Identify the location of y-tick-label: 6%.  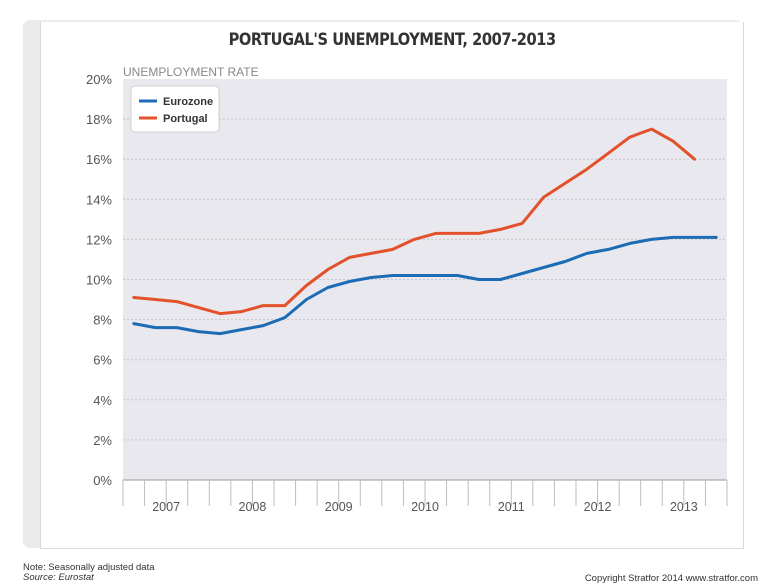
(102, 360).